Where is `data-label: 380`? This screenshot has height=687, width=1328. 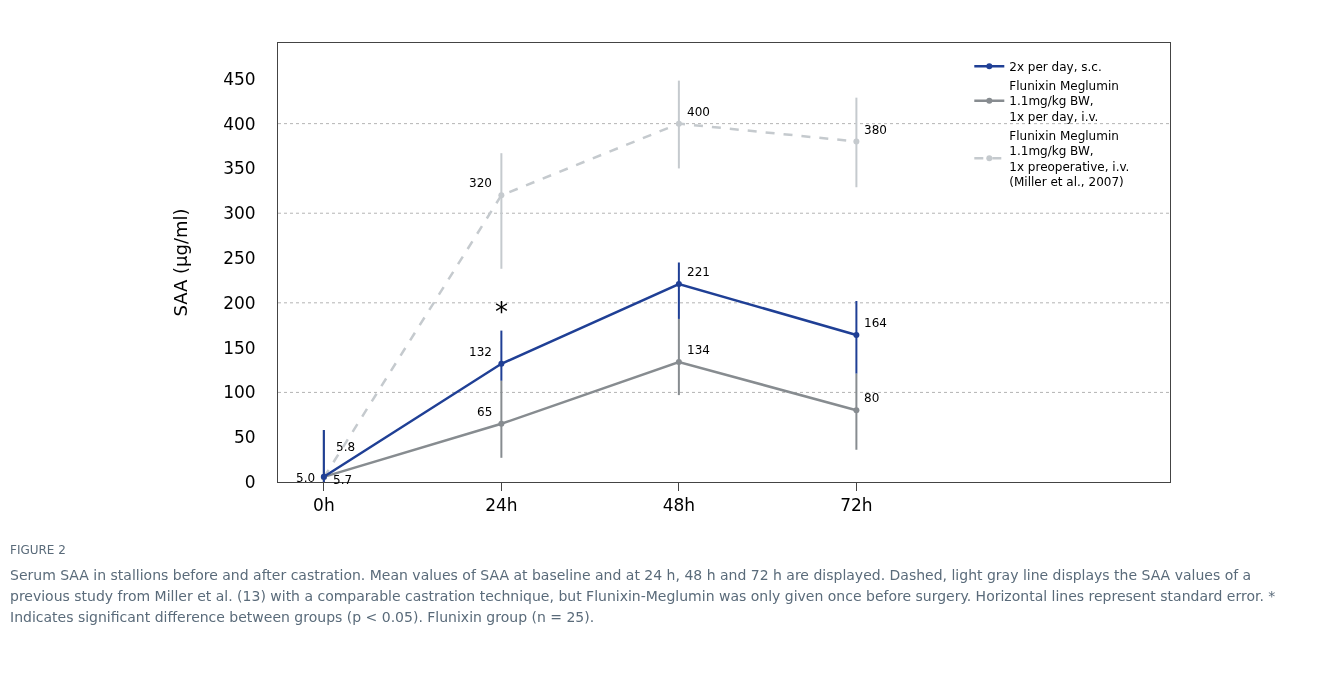 data-label: 380 is located at coordinates (875, 130).